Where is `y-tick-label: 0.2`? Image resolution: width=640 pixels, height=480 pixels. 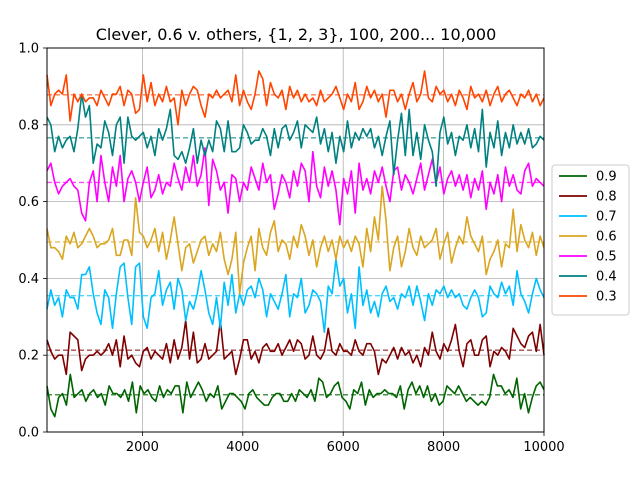
y-tick-label: 0.2 is located at coordinates (28, 356).